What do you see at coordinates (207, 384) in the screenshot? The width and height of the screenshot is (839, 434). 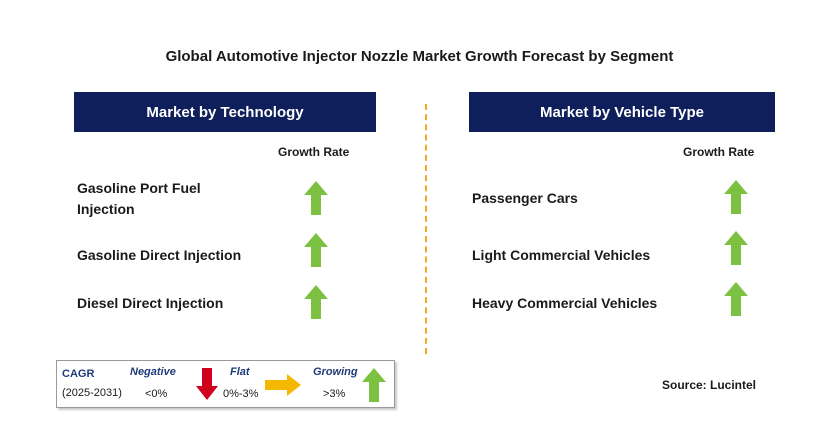 I see `negative-down-arrow-icon` at bounding box center [207, 384].